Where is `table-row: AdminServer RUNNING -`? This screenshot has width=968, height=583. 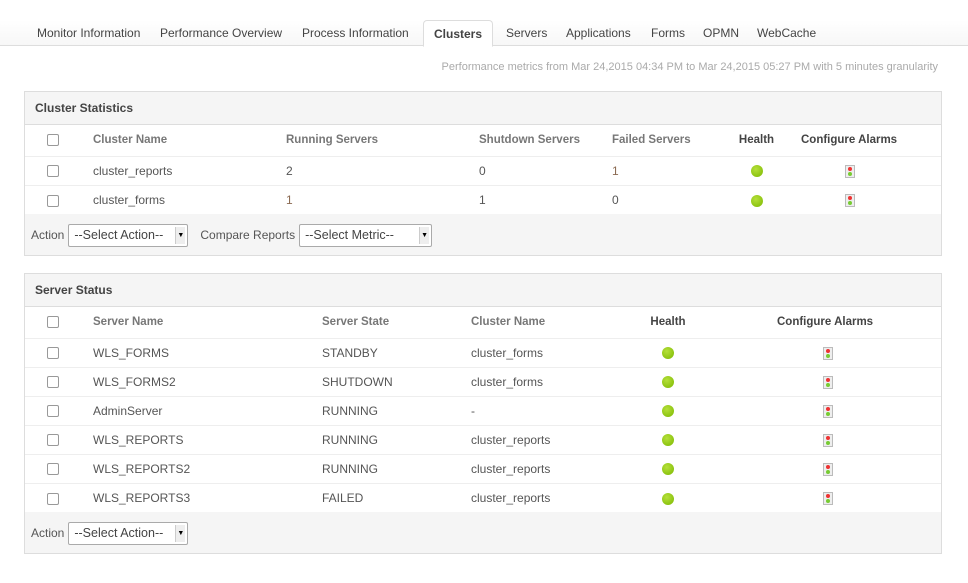
table-row: AdminServer RUNNING - is located at coordinates (483, 410).